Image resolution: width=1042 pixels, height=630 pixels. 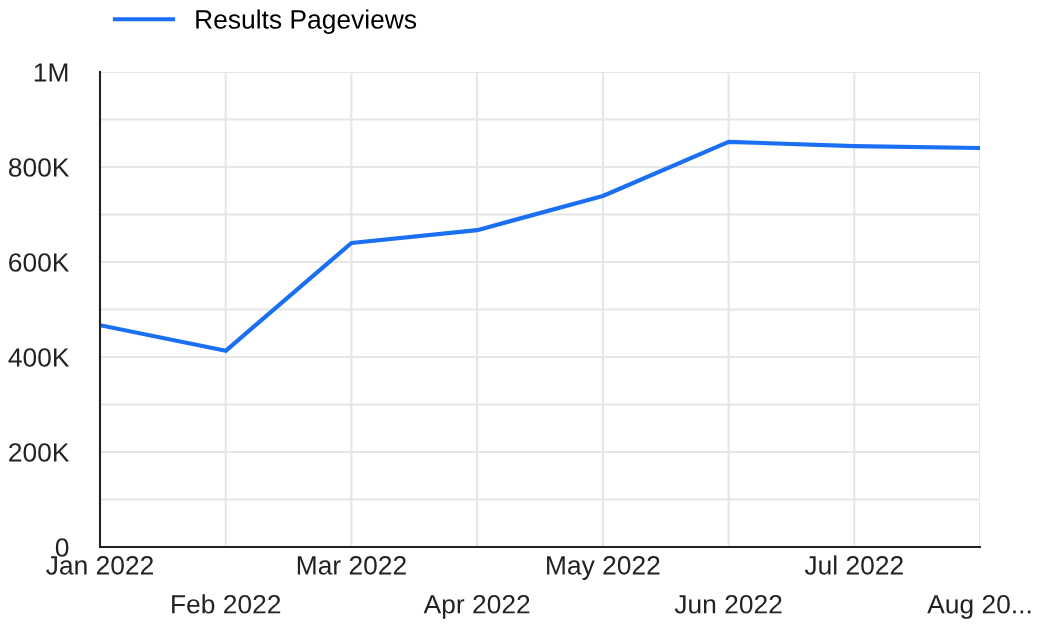 What do you see at coordinates (226, 604) in the screenshot?
I see `x-tick-label: Feb 2022` at bounding box center [226, 604].